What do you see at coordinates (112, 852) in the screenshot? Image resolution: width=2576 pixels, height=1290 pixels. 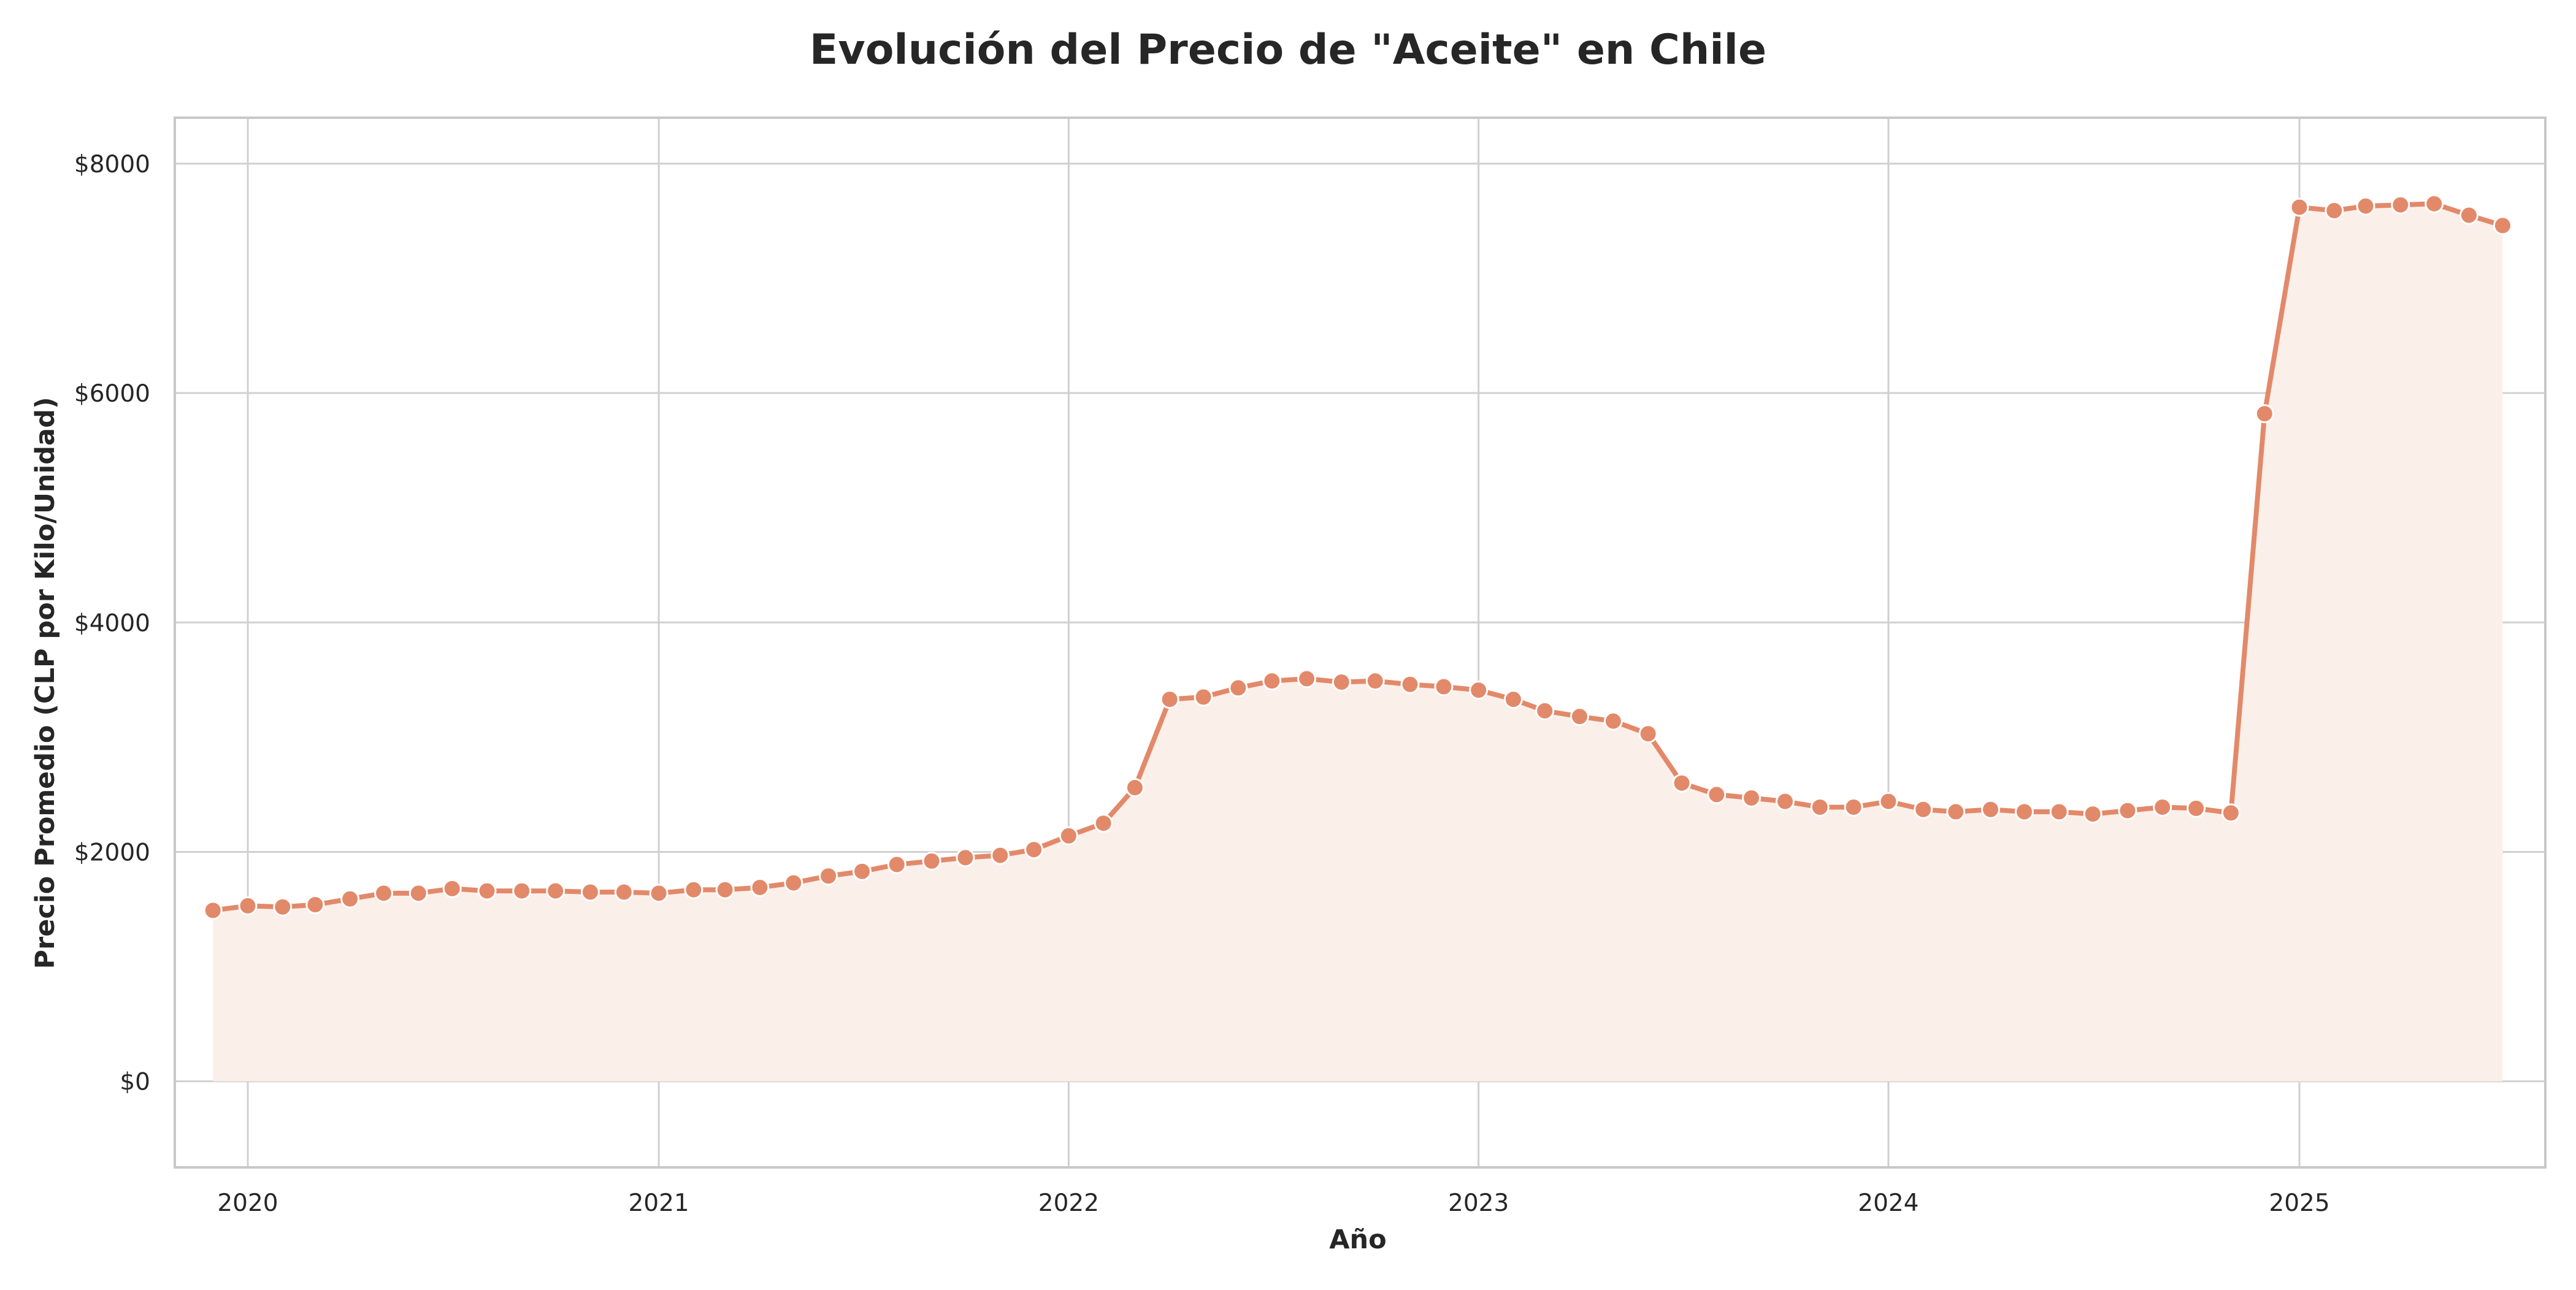 I see `y-tick-label: $2000` at bounding box center [112, 852].